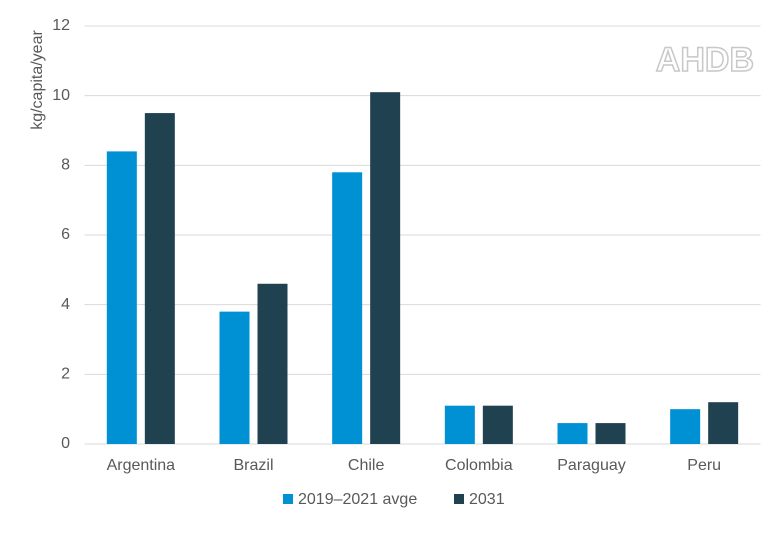 This screenshot has width=780, height=547. Describe the element at coordinates (61, 25) in the screenshot. I see `y-tick-label: 12` at that location.